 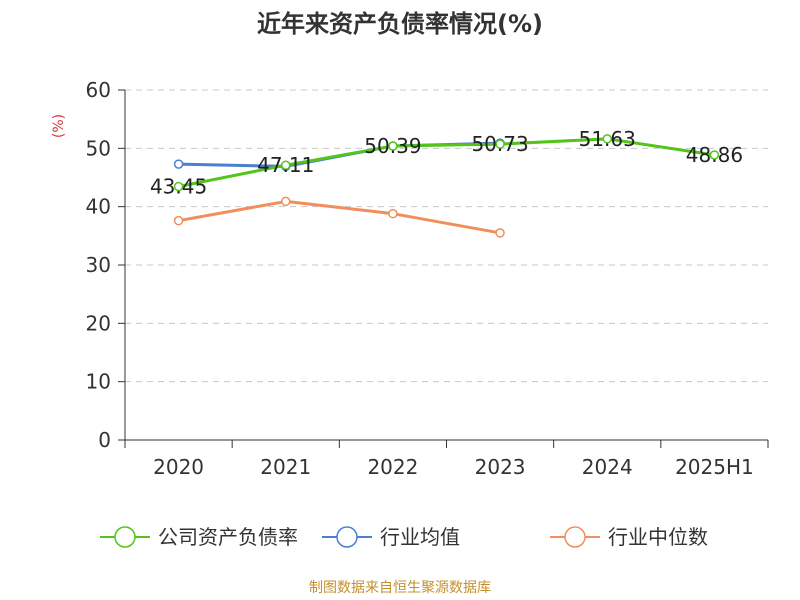 I want to click on x-tick-label: 2023, so click(x=500, y=467).